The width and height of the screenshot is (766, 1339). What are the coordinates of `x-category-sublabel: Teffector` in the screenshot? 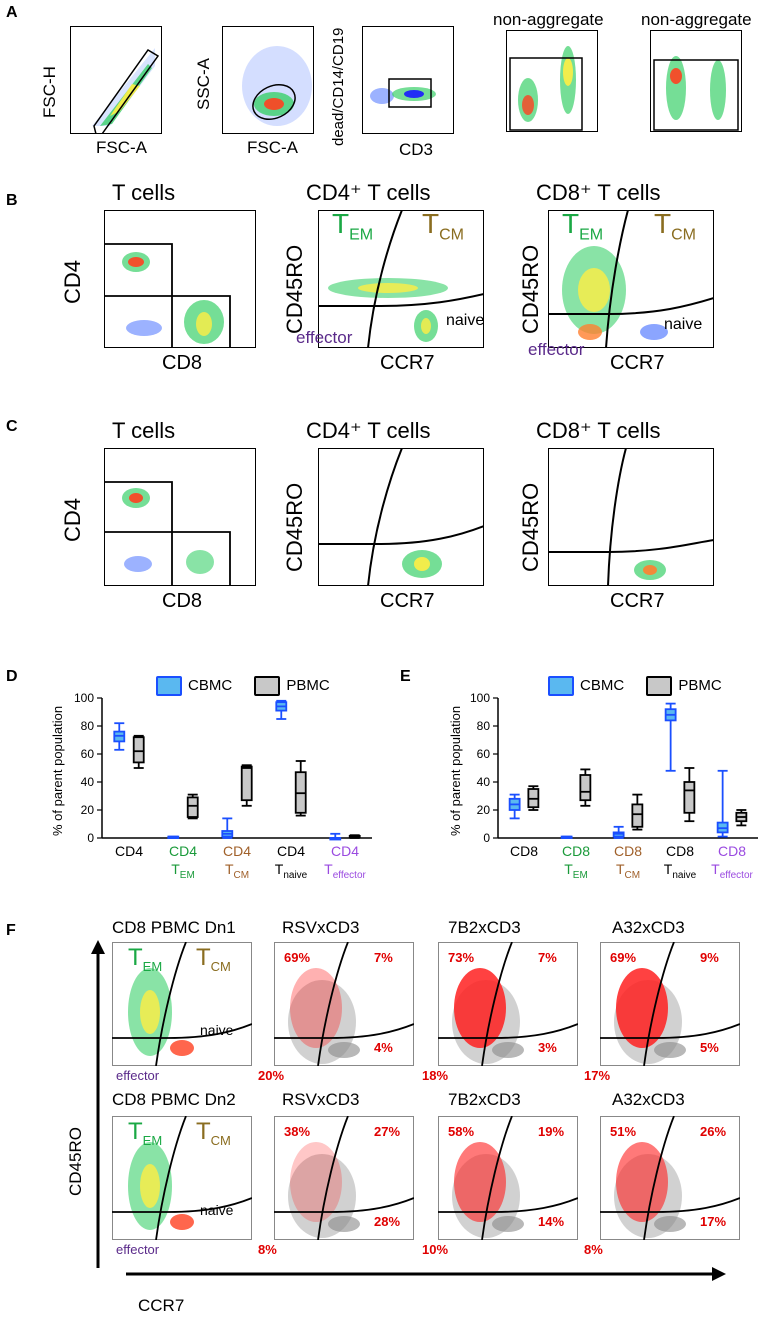 It's located at (345, 870).